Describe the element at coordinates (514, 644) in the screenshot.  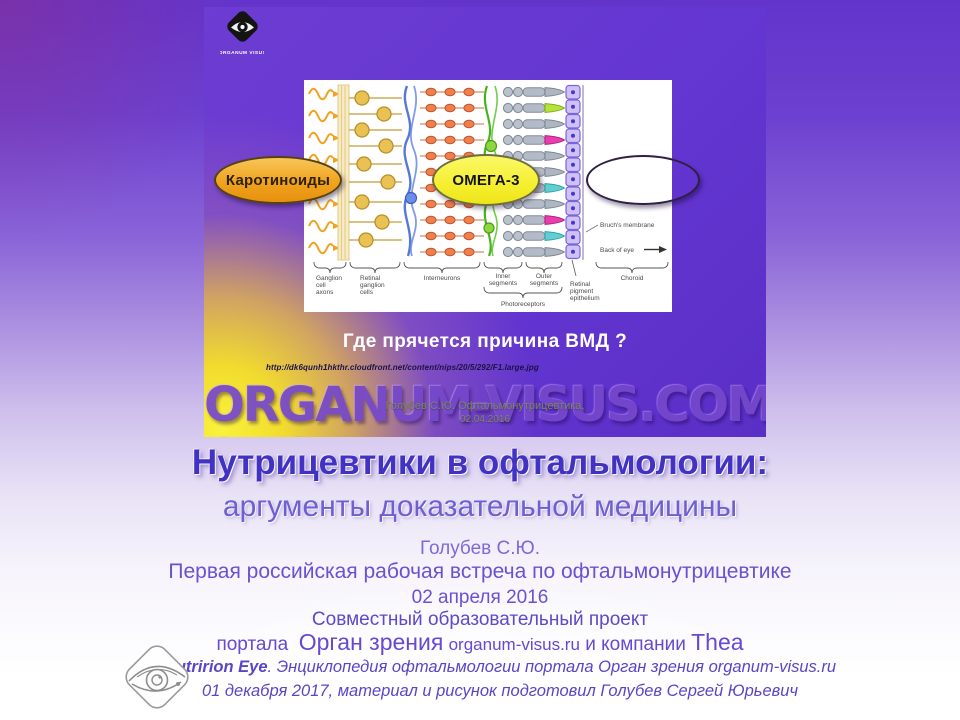
I see `portal-site: organum-visus.ru` at that location.